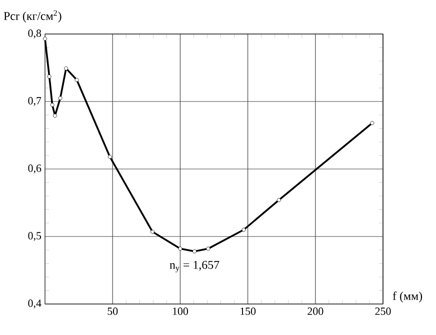 The height and width of the screenshot is (335, 436). Describe the element at coordinates (35, 304) in the screenshot. I see `y-tick-label: 0,4` at that location.